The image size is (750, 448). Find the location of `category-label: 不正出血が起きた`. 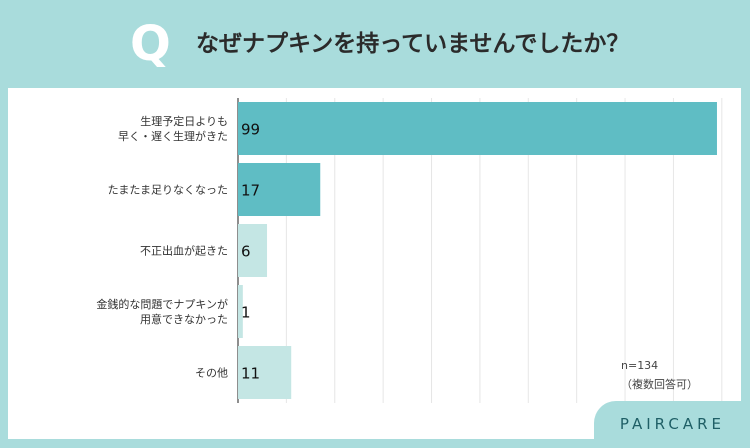

category-label: 不正出血が起きた is located at coordinates (184, 251).